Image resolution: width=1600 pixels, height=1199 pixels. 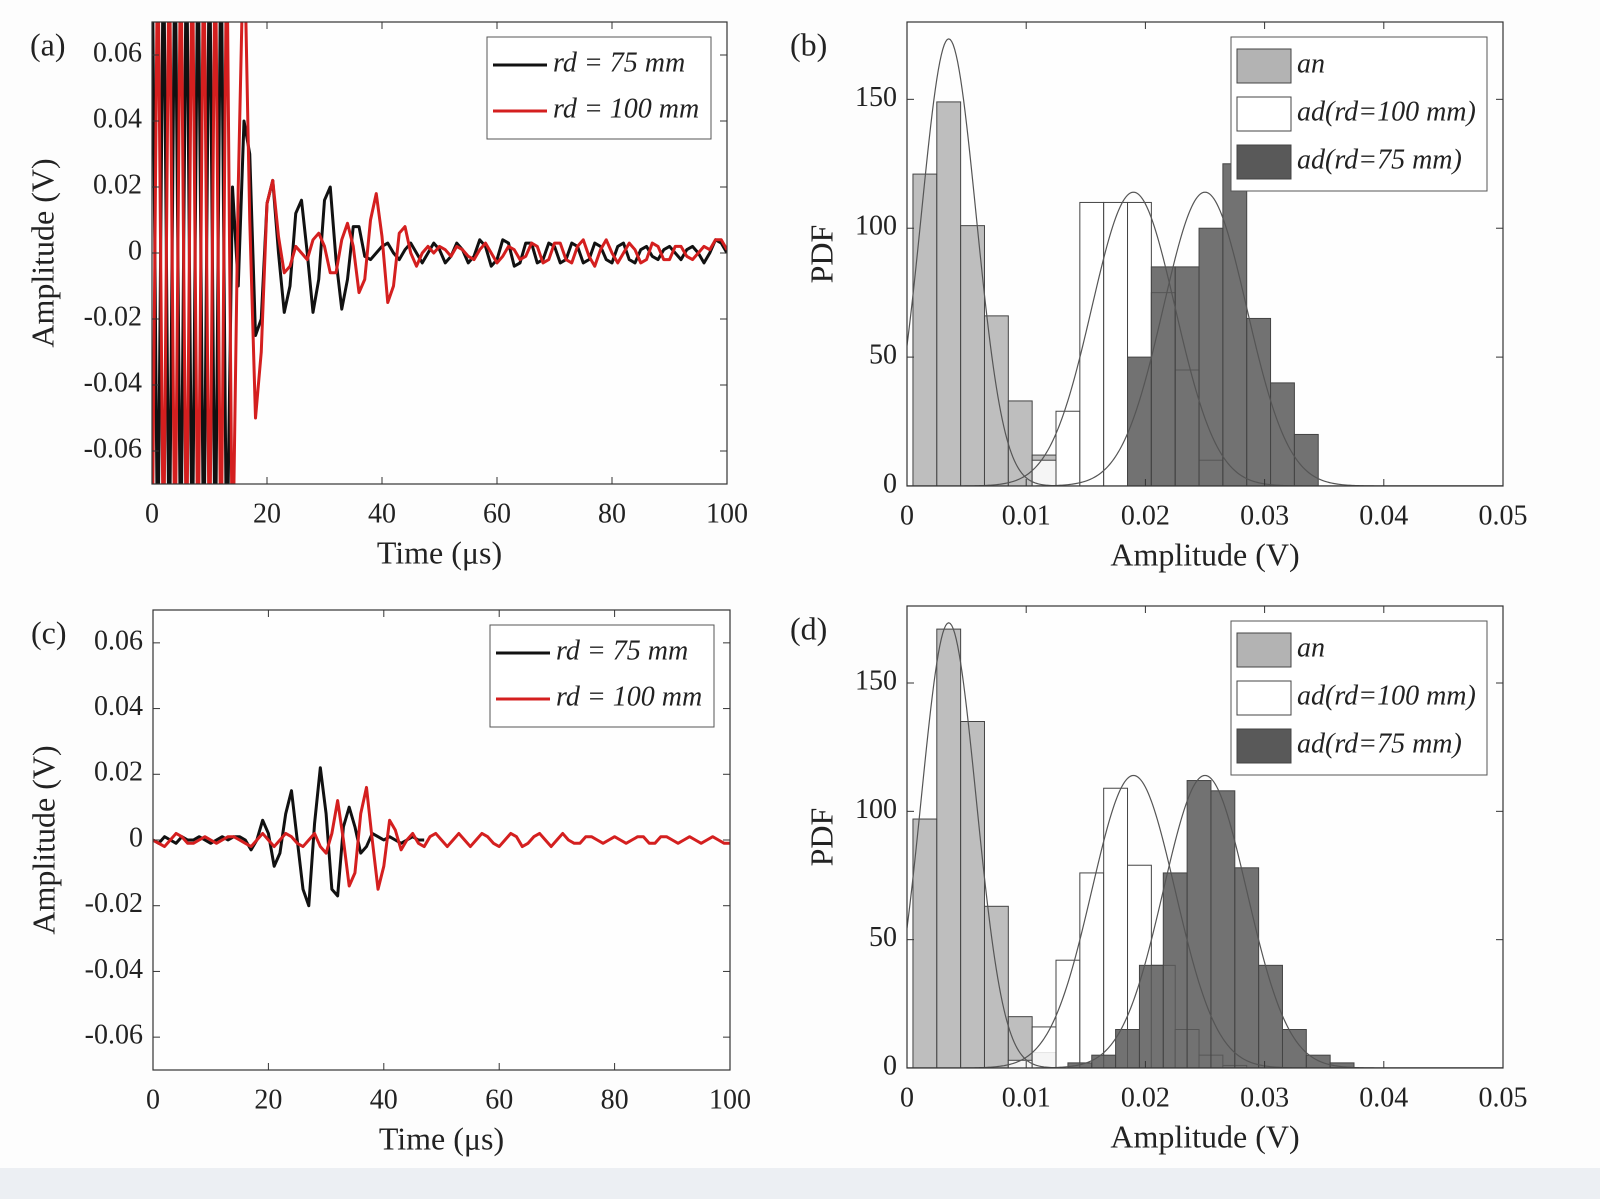 I want to click on x-axis-label: Amplitude (V), so click(x=1204, y=1136).